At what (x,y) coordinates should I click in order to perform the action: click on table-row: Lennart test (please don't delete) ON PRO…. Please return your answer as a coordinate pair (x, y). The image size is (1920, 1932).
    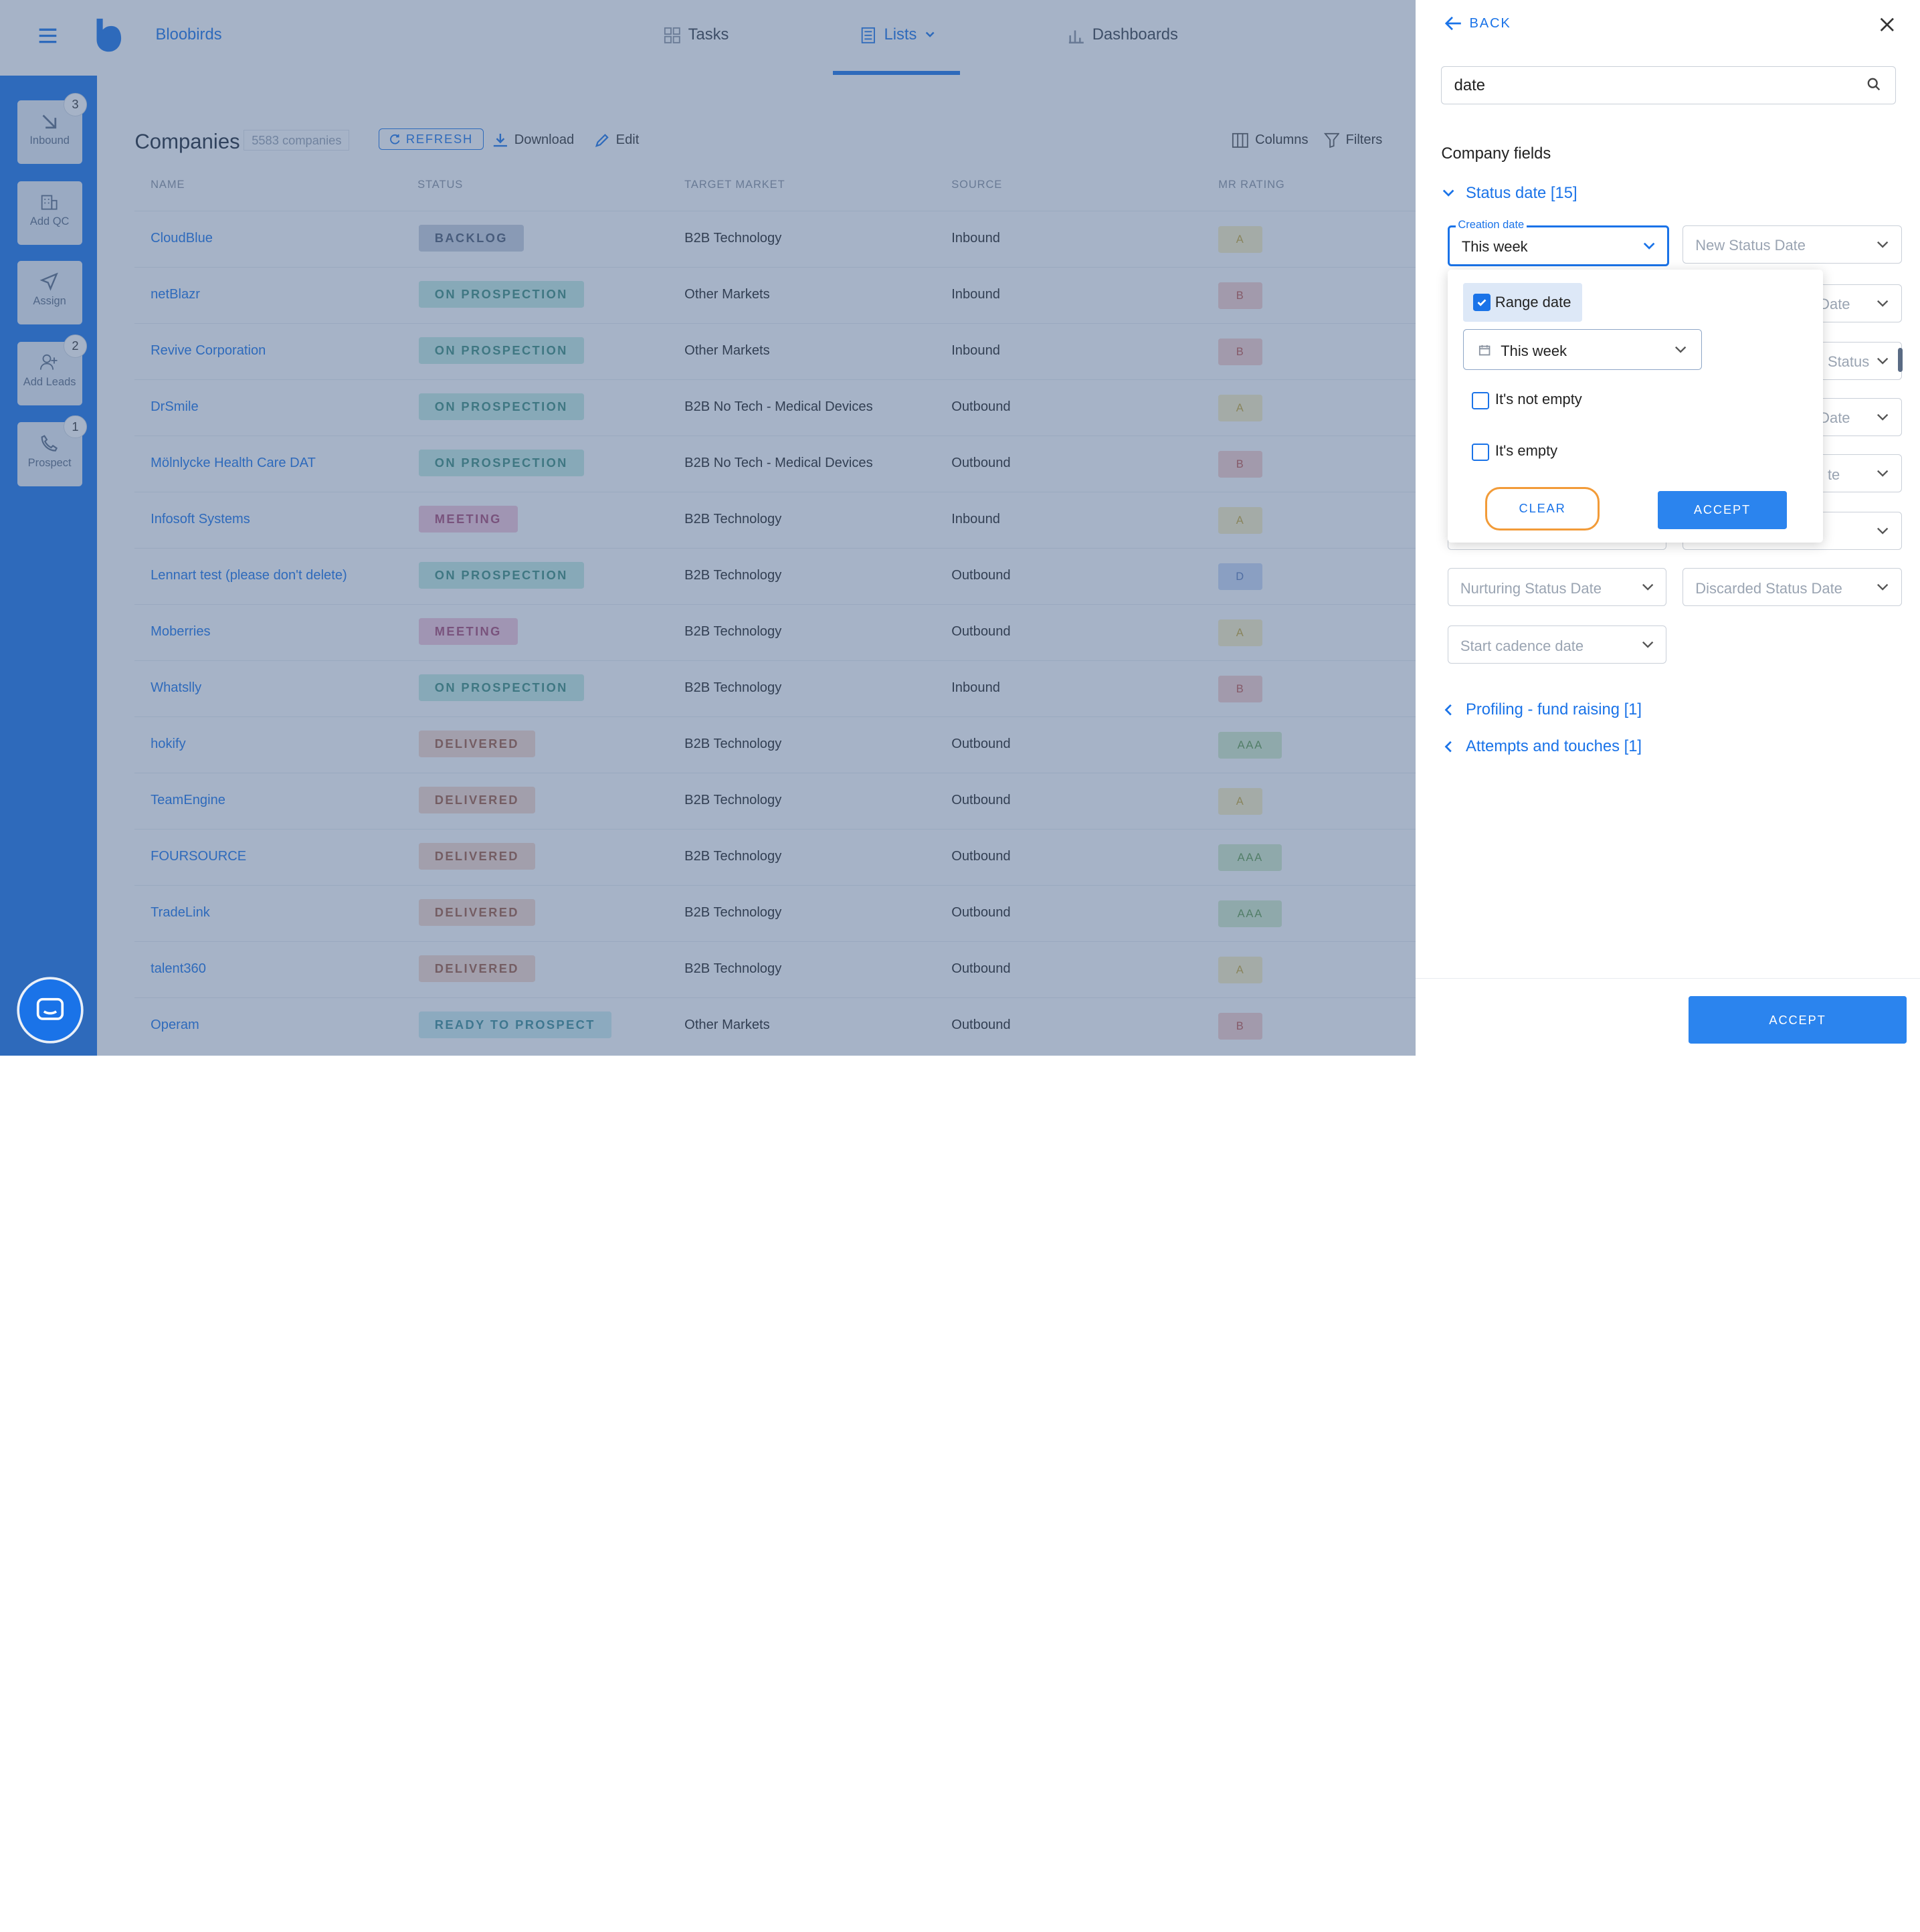
    Looking at the image, I should click on (775, 576).